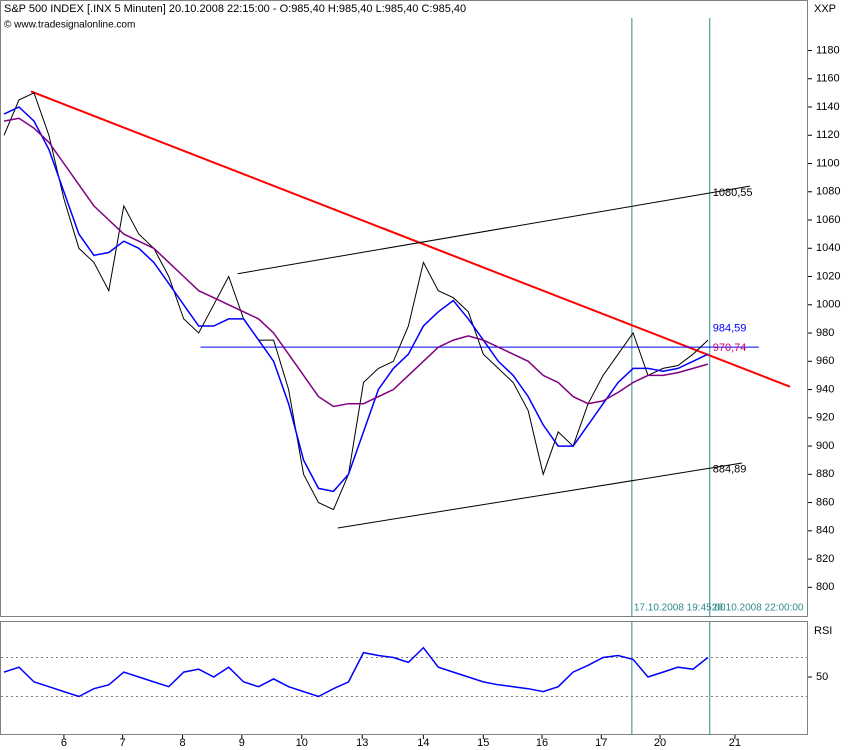 This screenshot has width=850, height=750. What do you see at coordinates (828, 50) in the screenshot?
I see `y-tick-label: 1180` at bounding box center [828, 50].